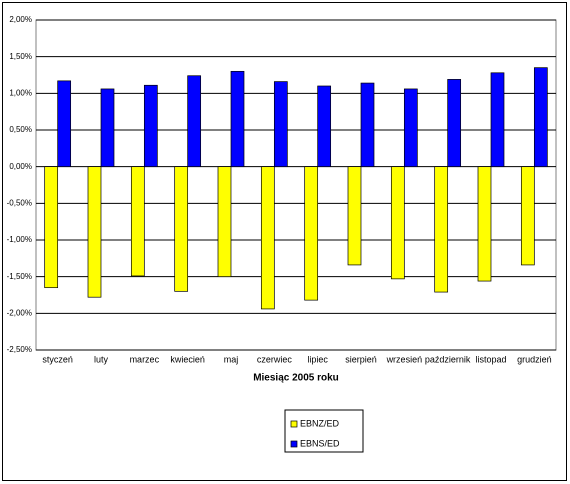 The width and height of the screenshot is (570, 484). What do you see at coordinates (19, 349) in the screenshot?
I see `y-tick-label: -2,50%` at bounding box center [19, 349].